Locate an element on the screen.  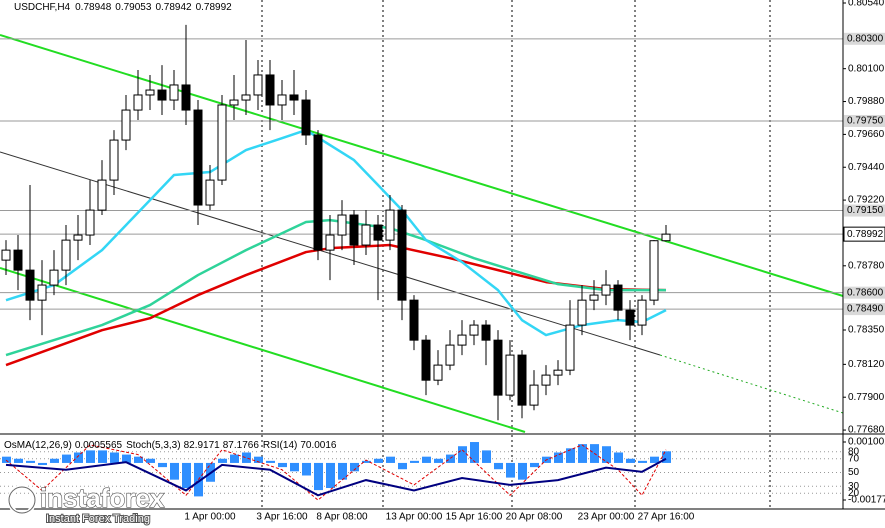
level-label: 0.79150 is located at coordinates (865, 210).